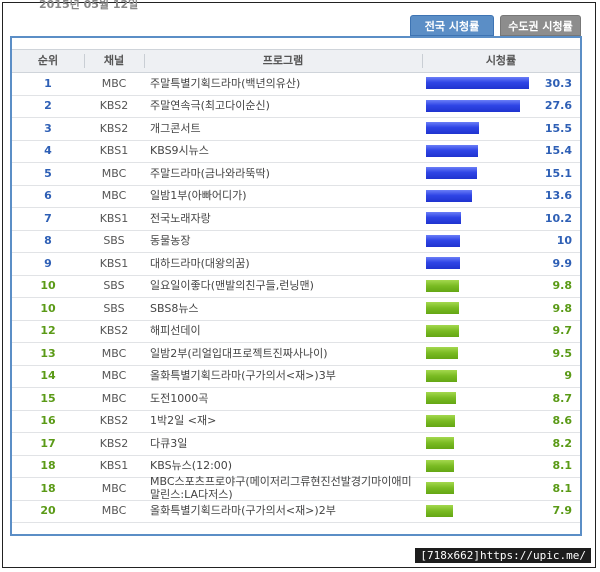 The image size is (600, 572). I want to click on channel-cell: KBS2, so click(114, 421).